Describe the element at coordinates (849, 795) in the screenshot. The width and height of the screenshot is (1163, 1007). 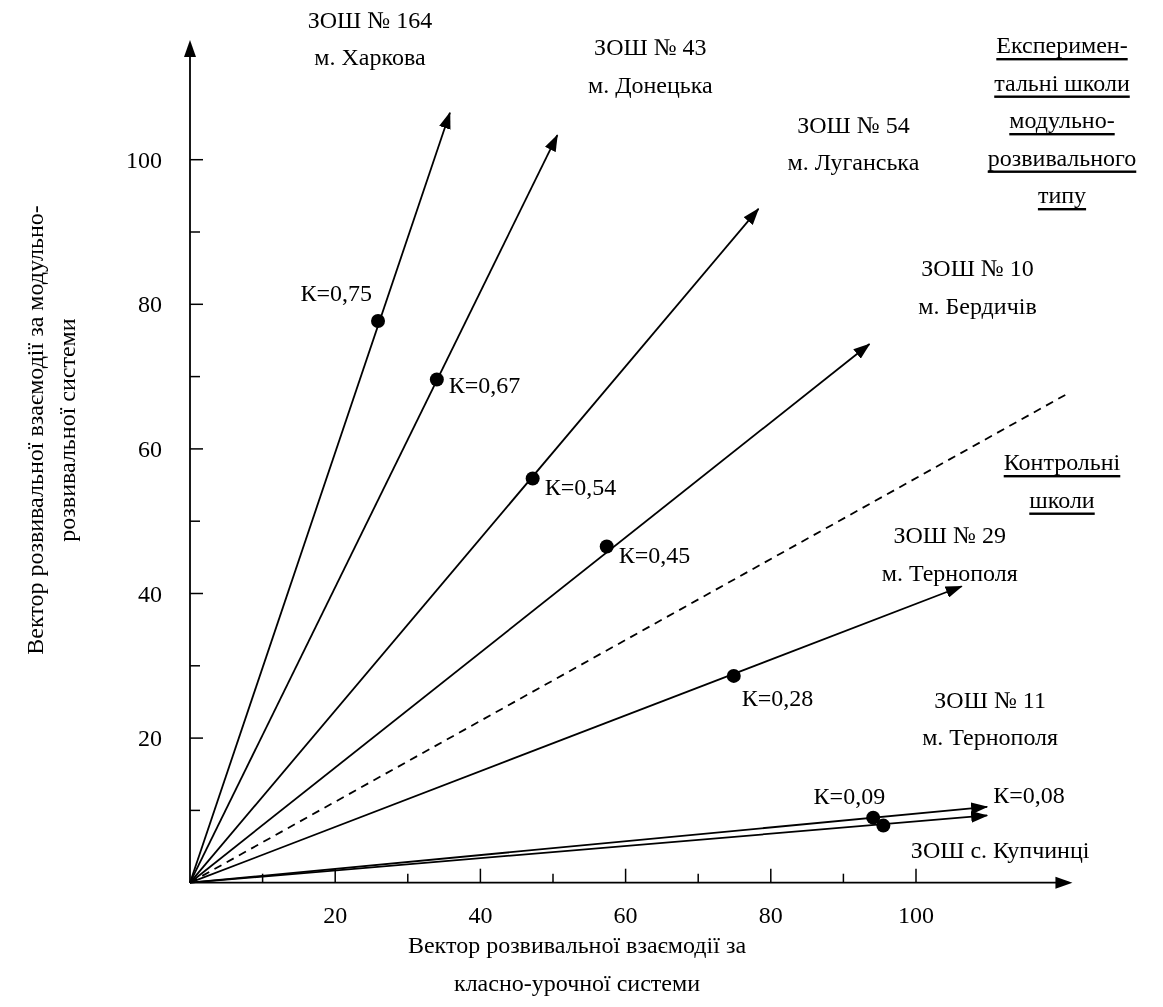
I see `annotation: К=0,09` at that location.